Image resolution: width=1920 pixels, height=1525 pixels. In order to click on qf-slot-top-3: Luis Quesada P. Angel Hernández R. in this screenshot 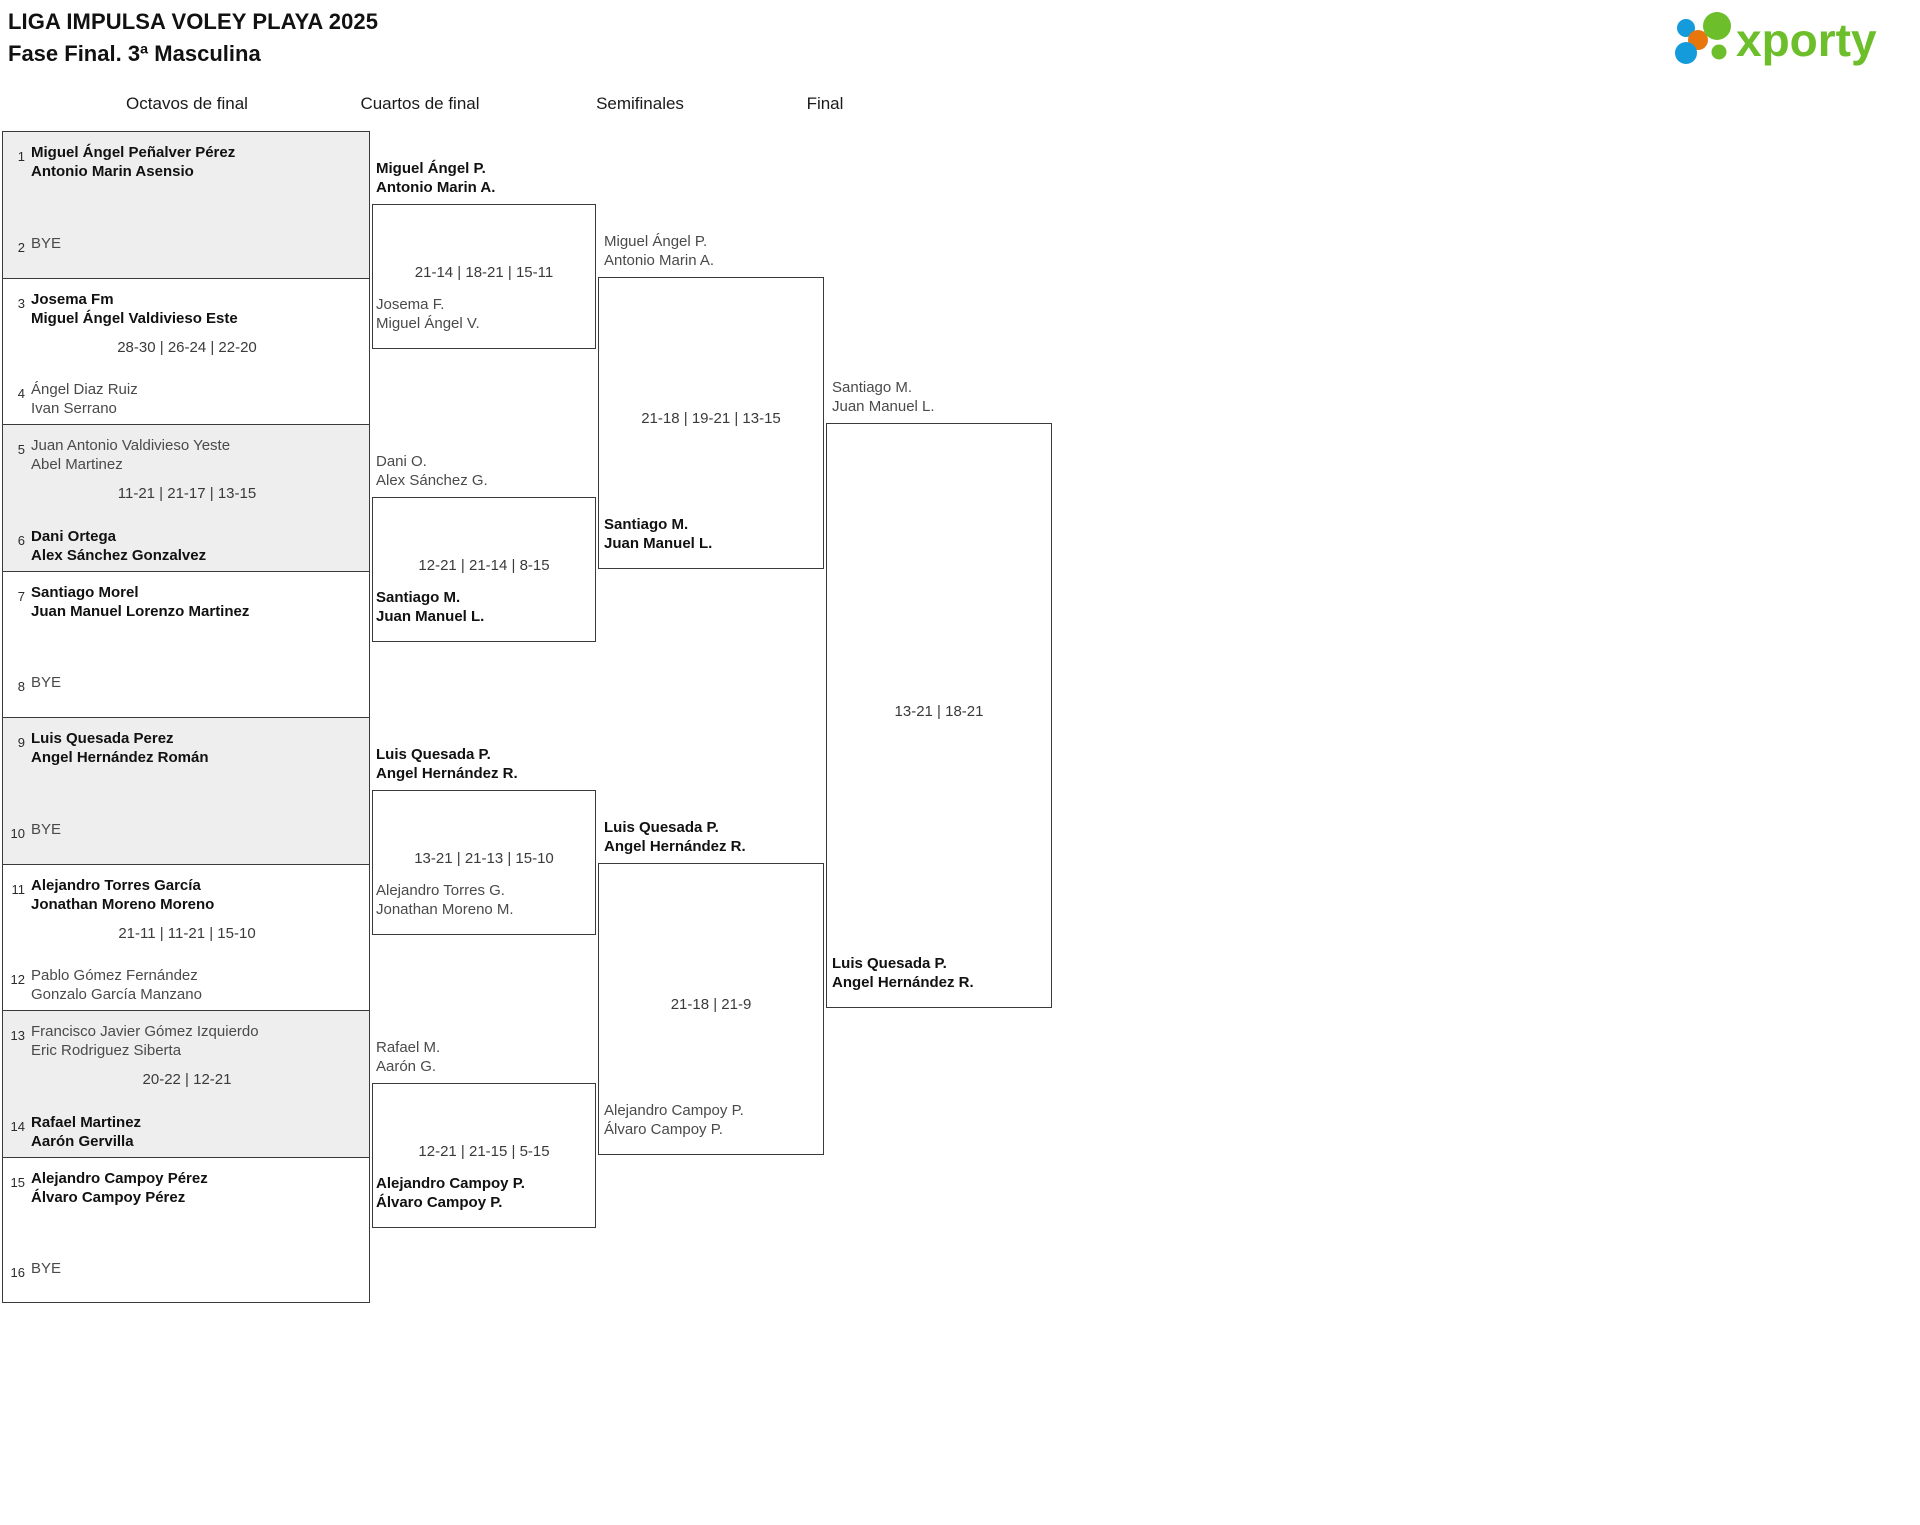, I will do `click(447, 764)`.